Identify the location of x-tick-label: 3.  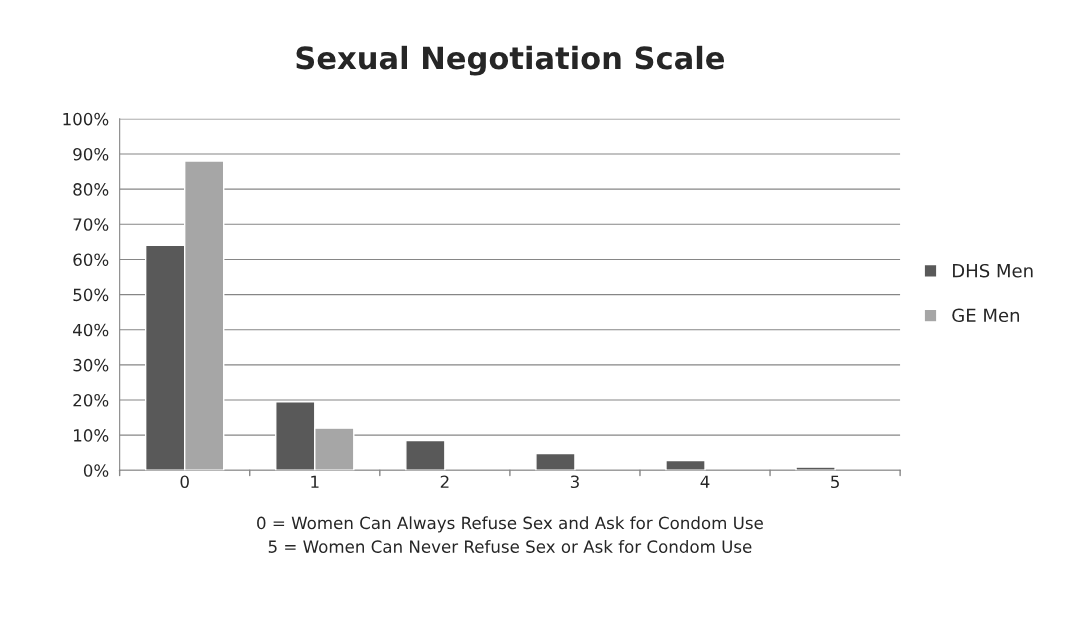
(574, 482).